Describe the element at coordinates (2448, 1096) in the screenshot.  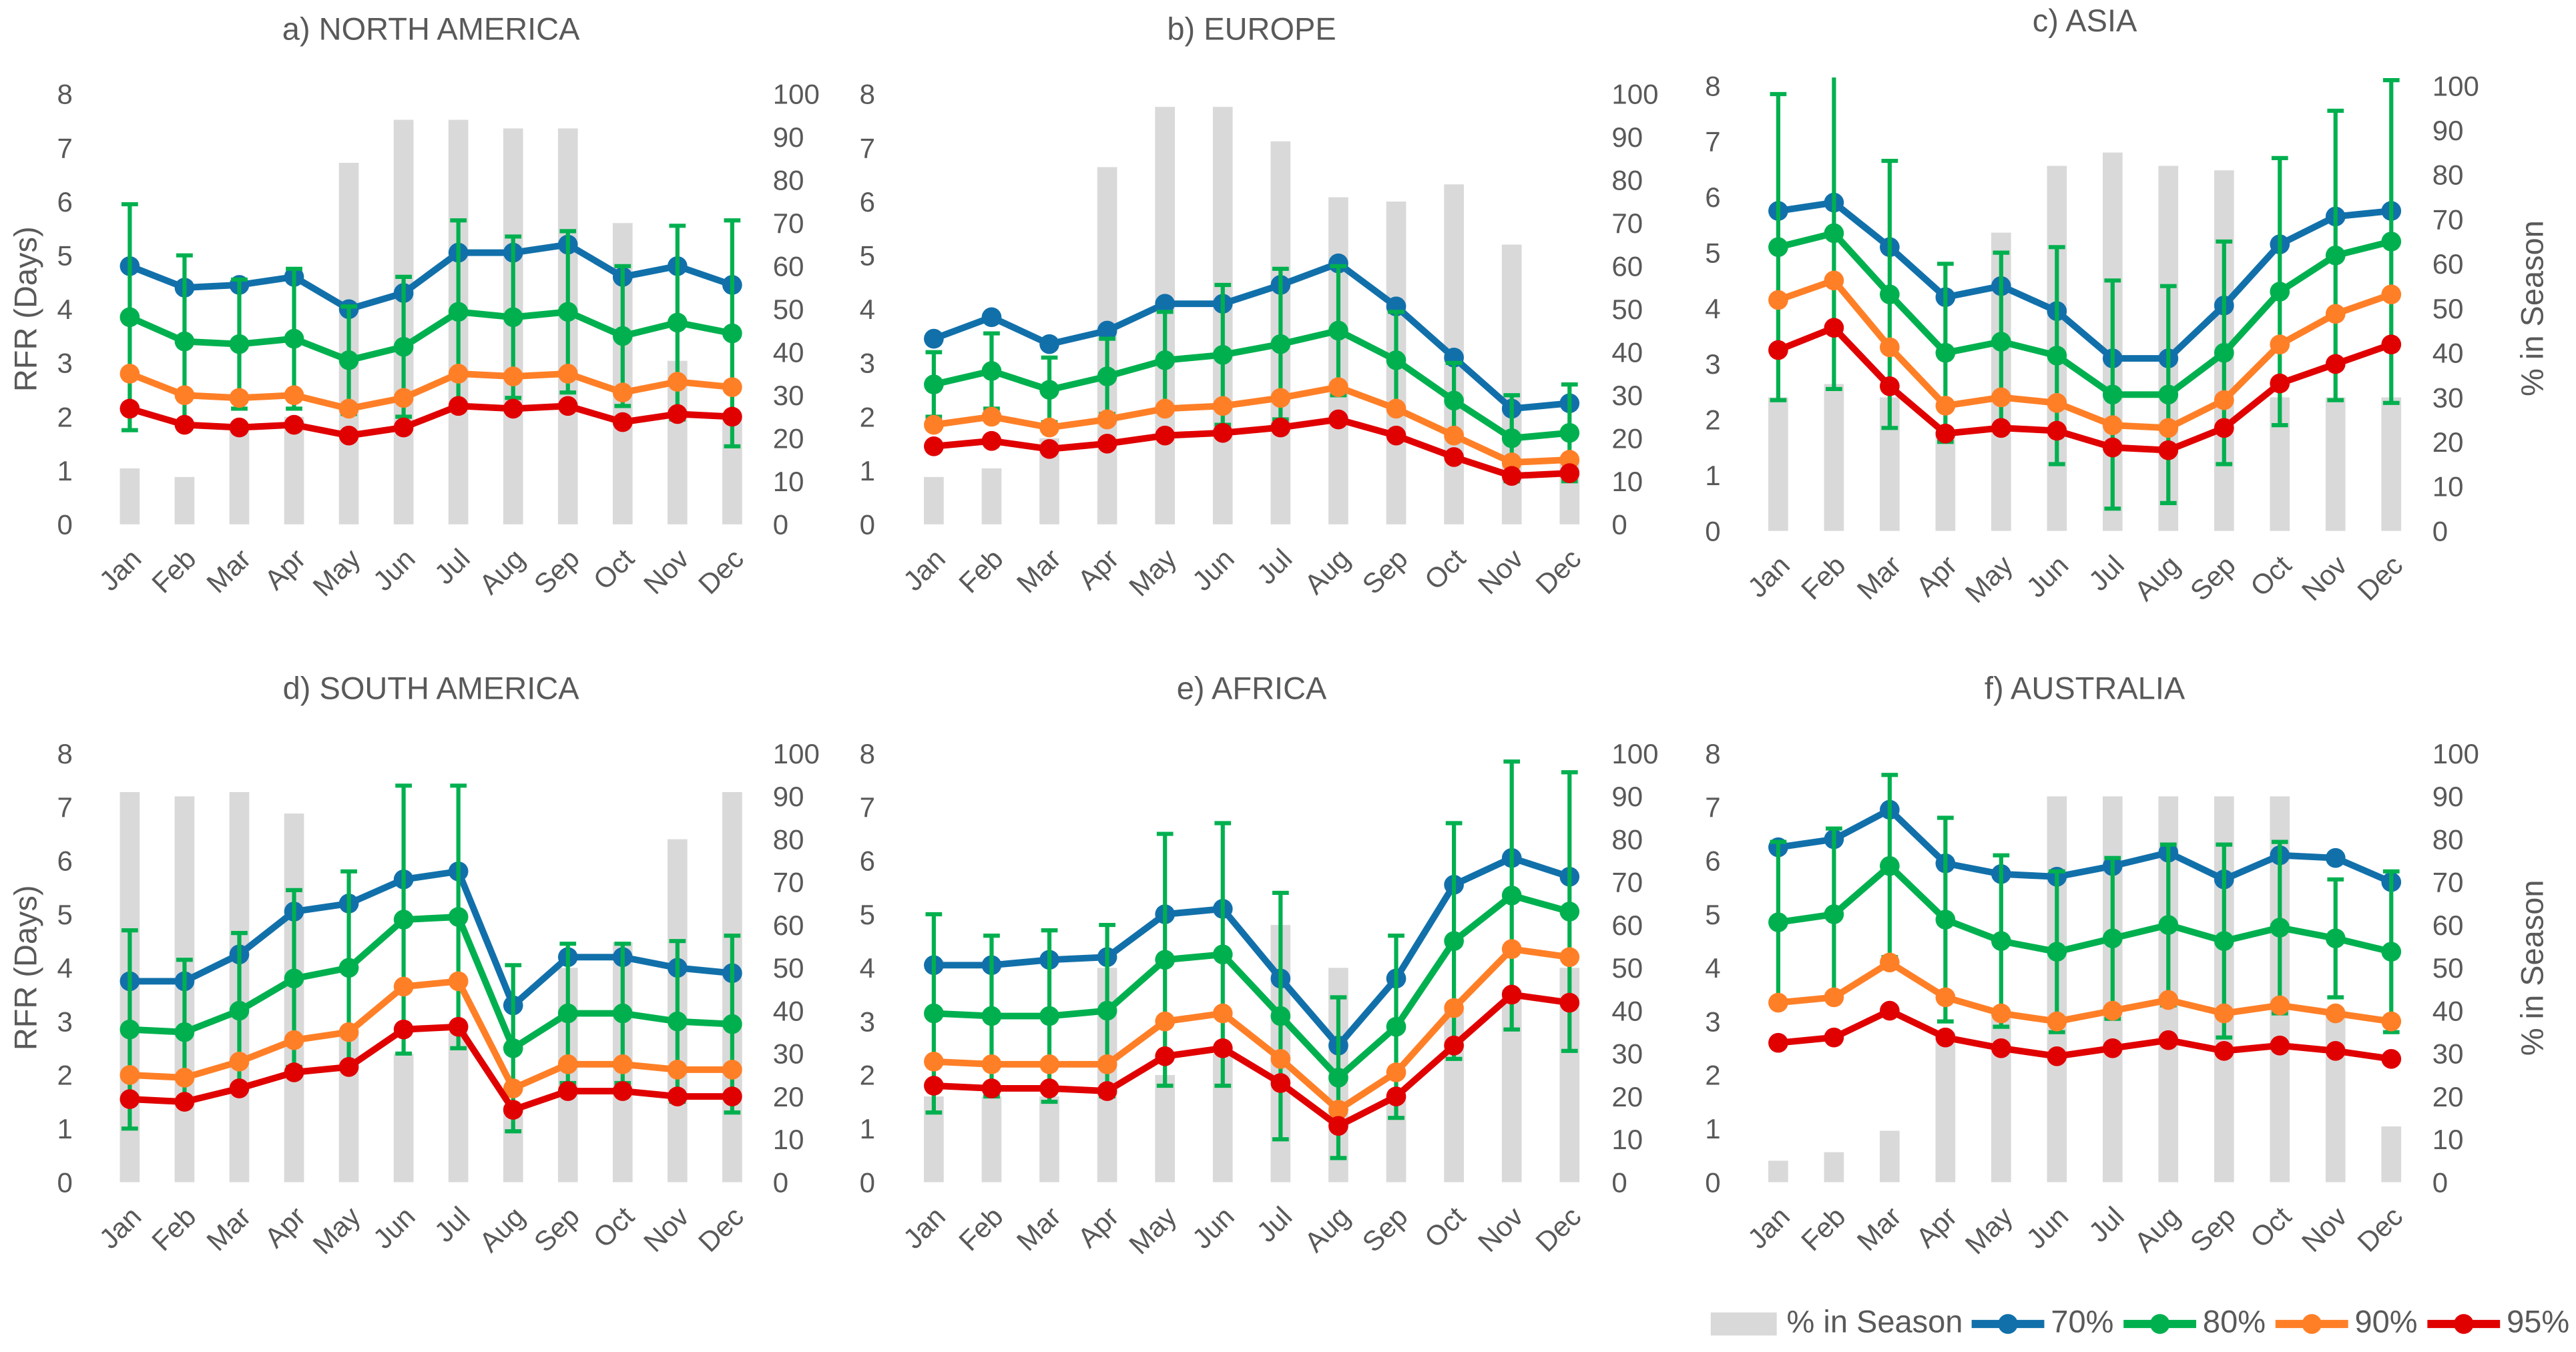
I see `y2-tick-label: 20` at that location.